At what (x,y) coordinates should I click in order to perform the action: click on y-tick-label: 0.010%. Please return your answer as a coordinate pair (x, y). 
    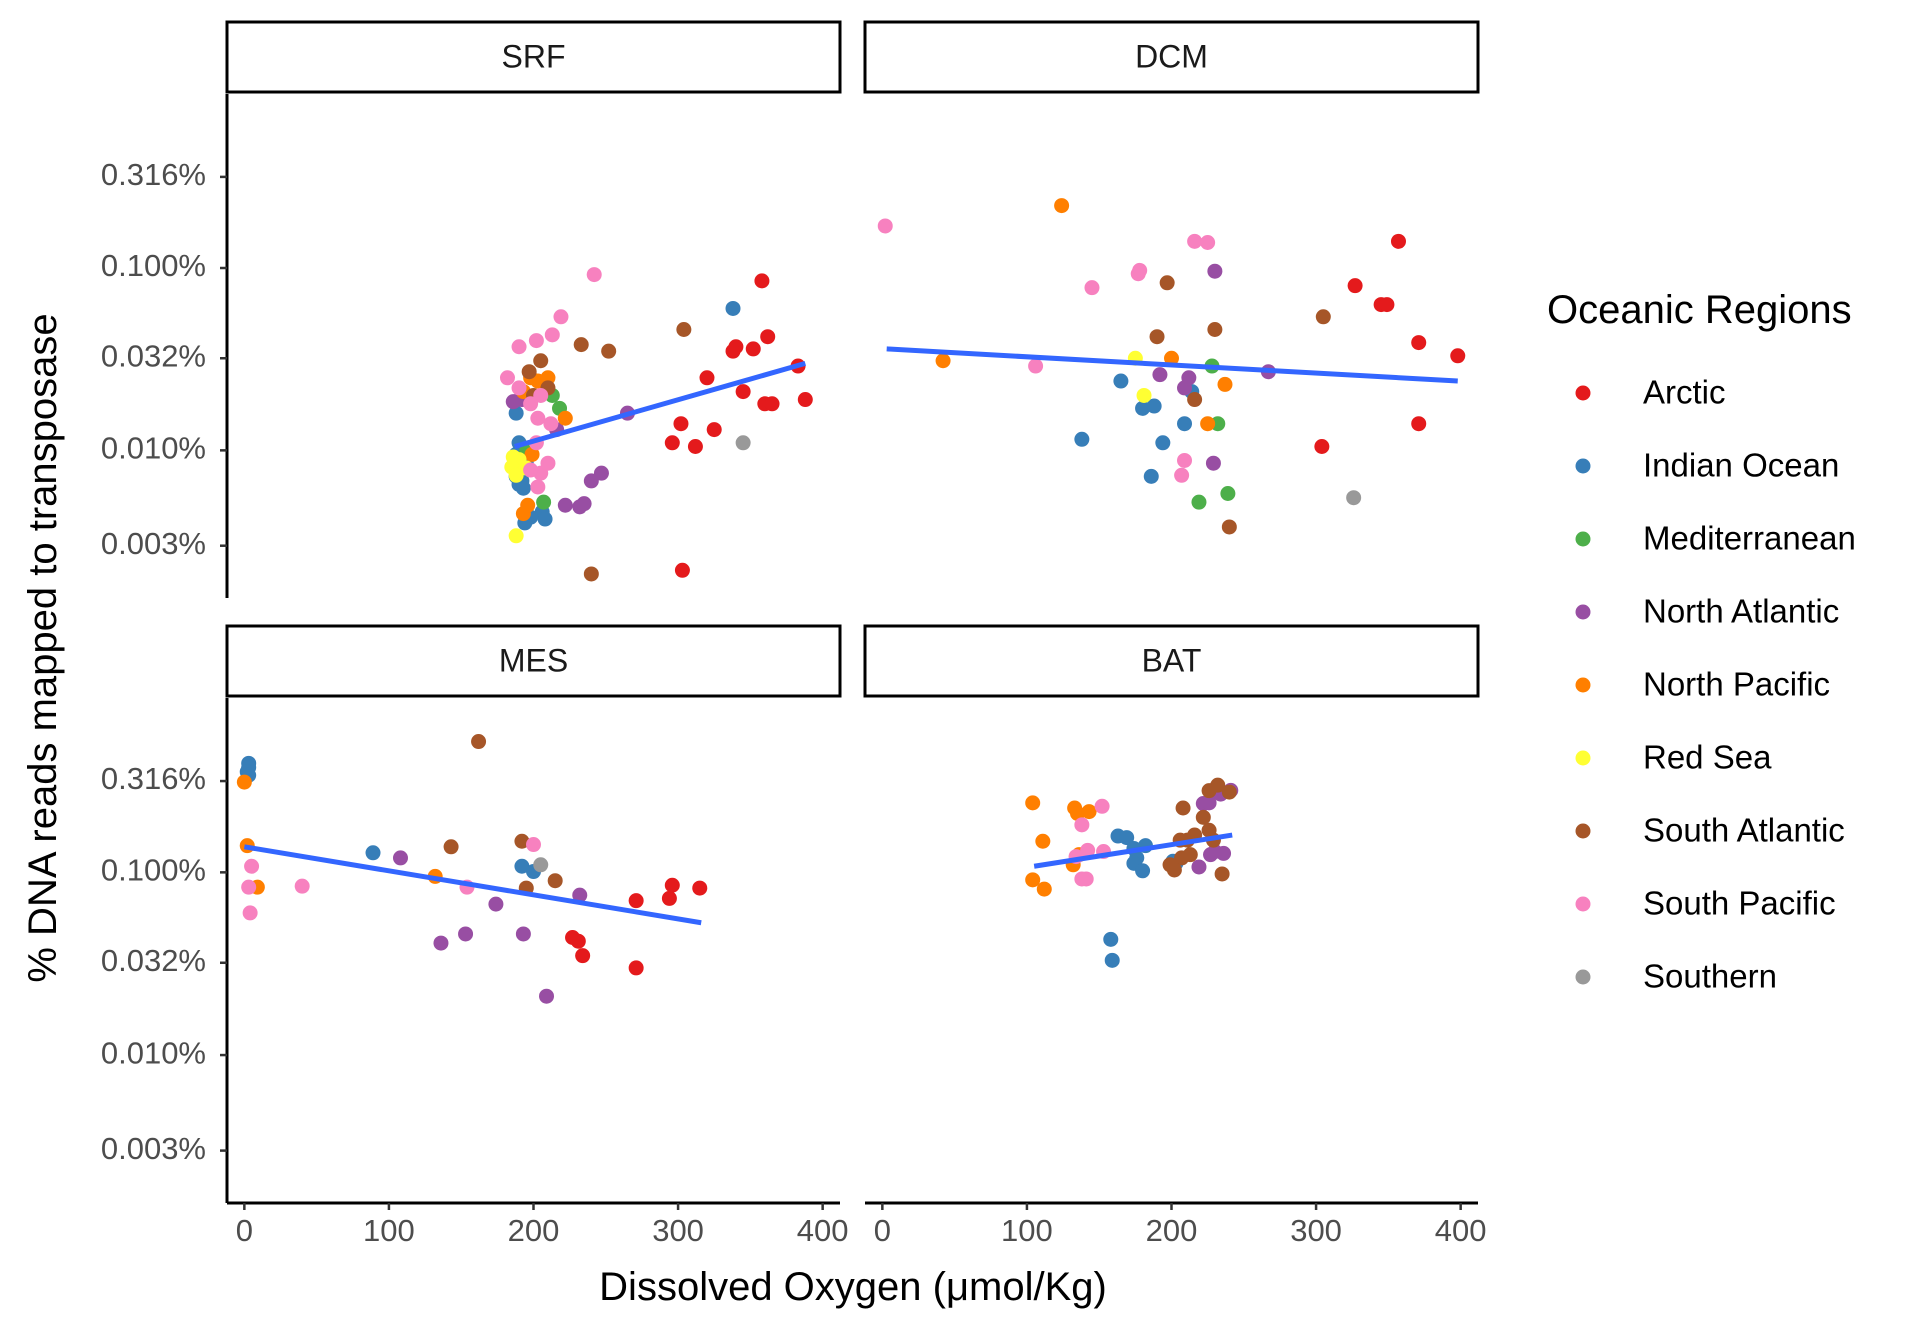
    Looking at the image, I should click on (153, 448).